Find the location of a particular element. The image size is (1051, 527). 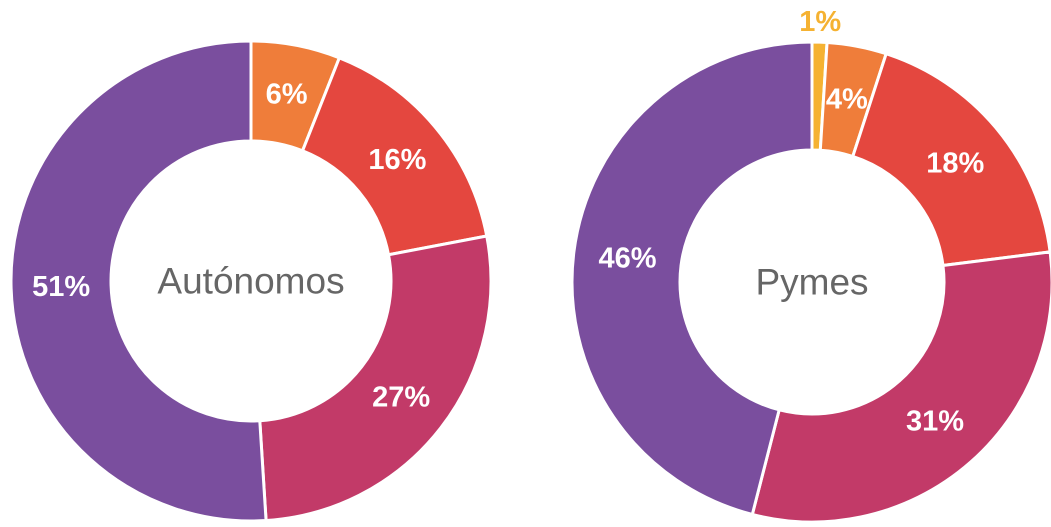

value-label: 51% is located at coordinates (61, 287).